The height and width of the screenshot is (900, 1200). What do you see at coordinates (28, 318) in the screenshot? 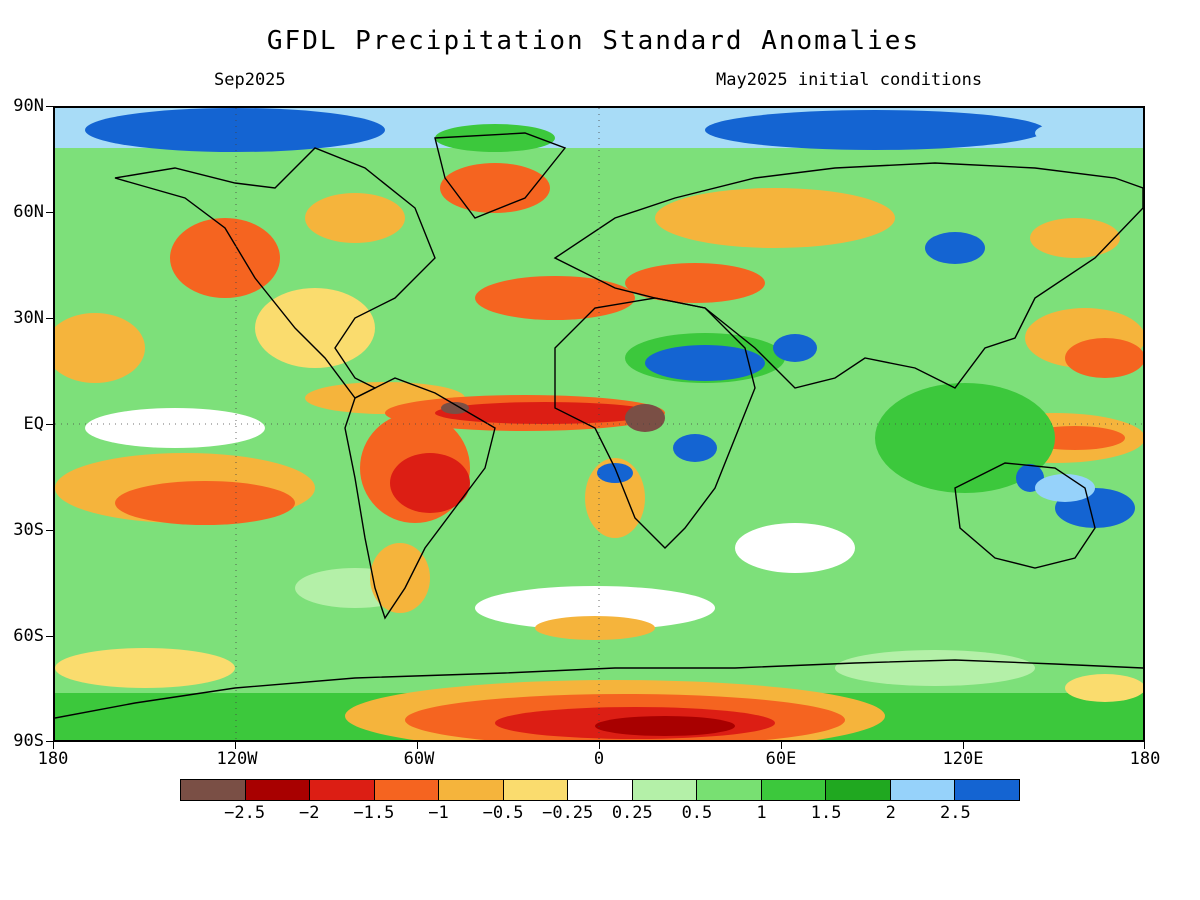
I see `lat-tick-label: 30N` at bounding box center [28, 318].